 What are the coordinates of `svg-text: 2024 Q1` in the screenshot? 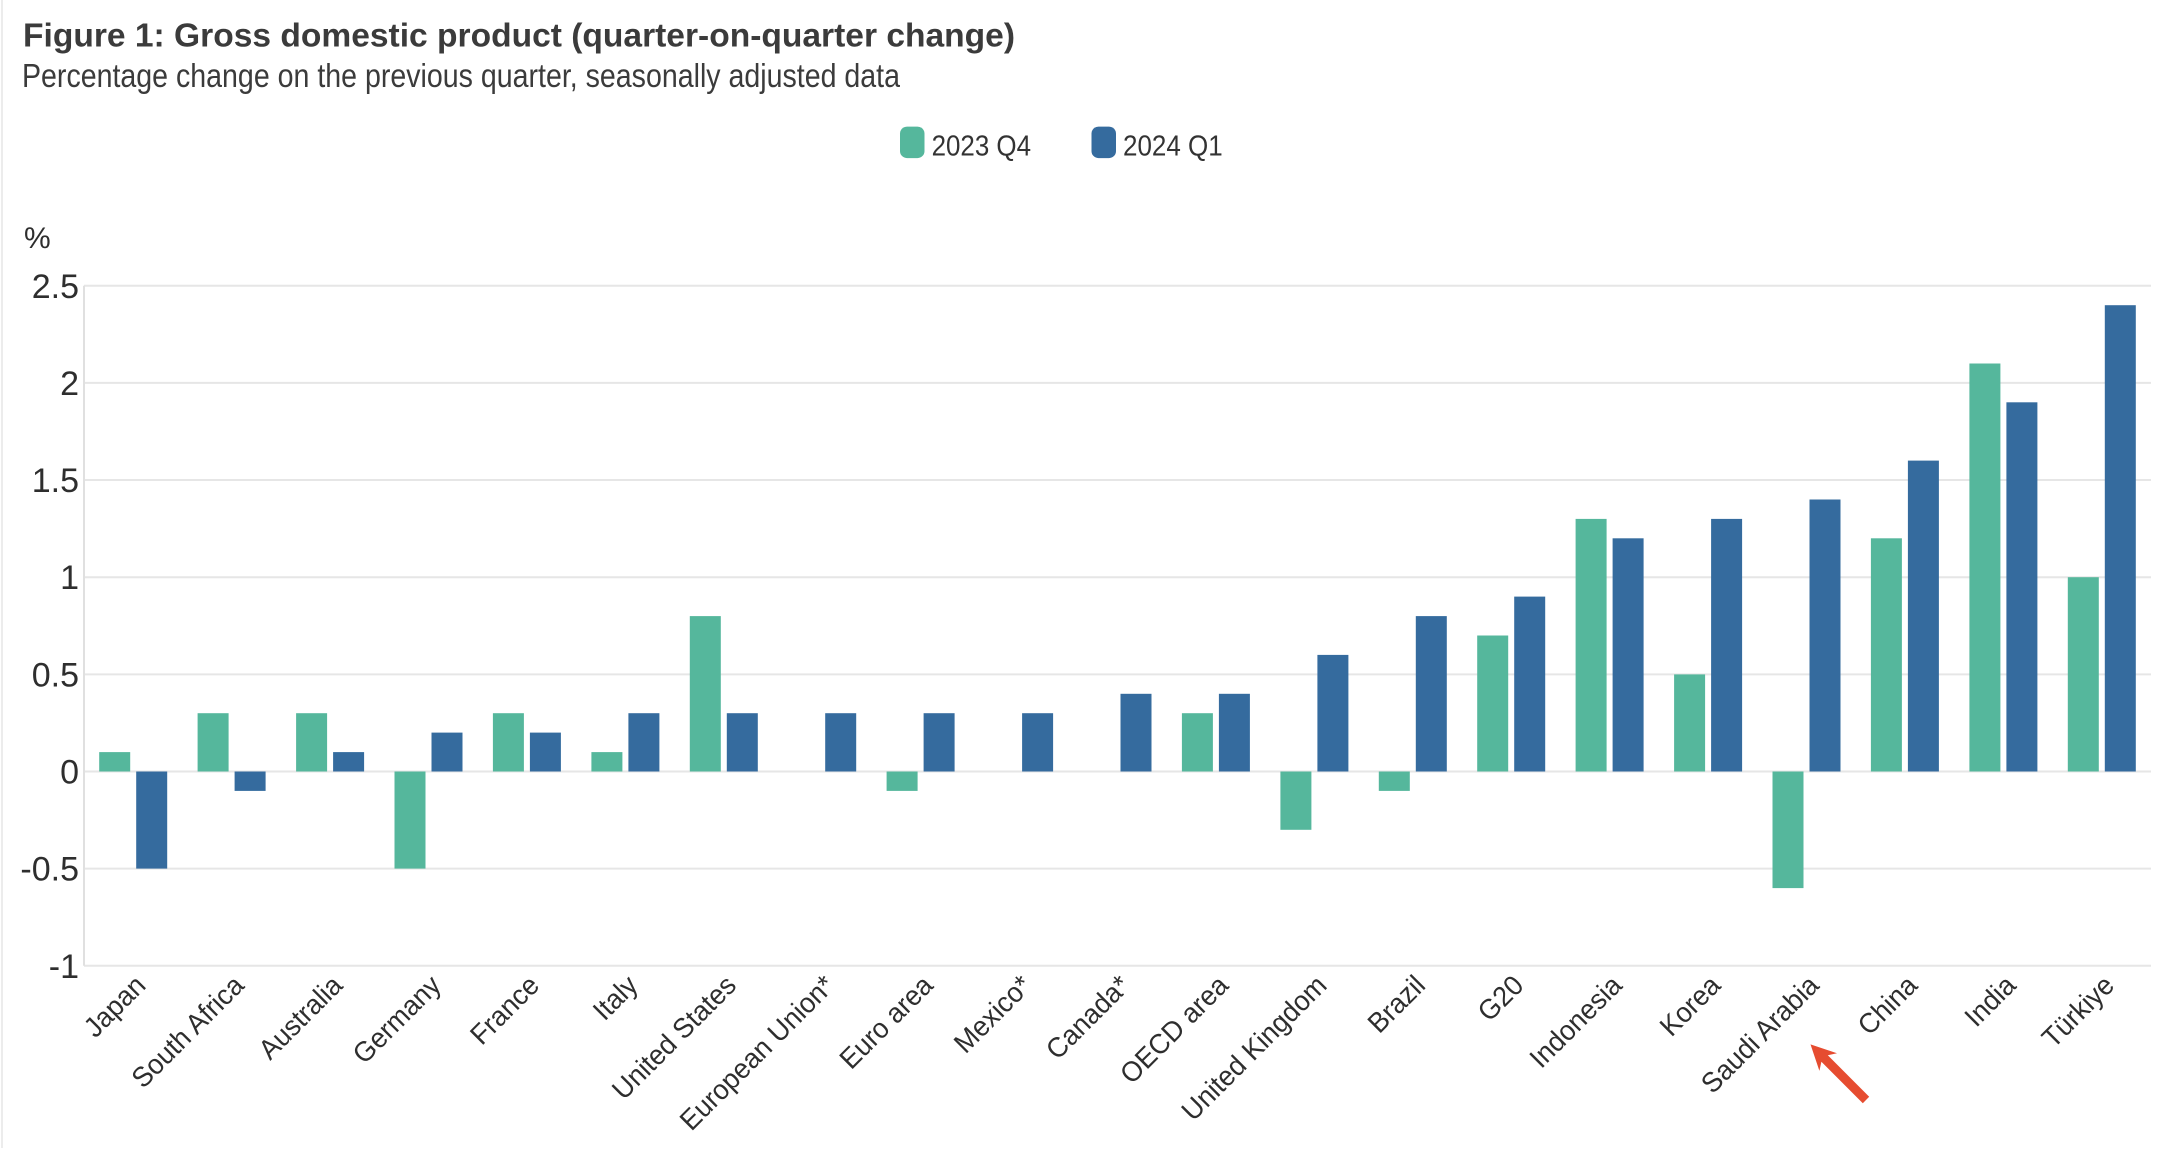 It's located at (1173, 147).